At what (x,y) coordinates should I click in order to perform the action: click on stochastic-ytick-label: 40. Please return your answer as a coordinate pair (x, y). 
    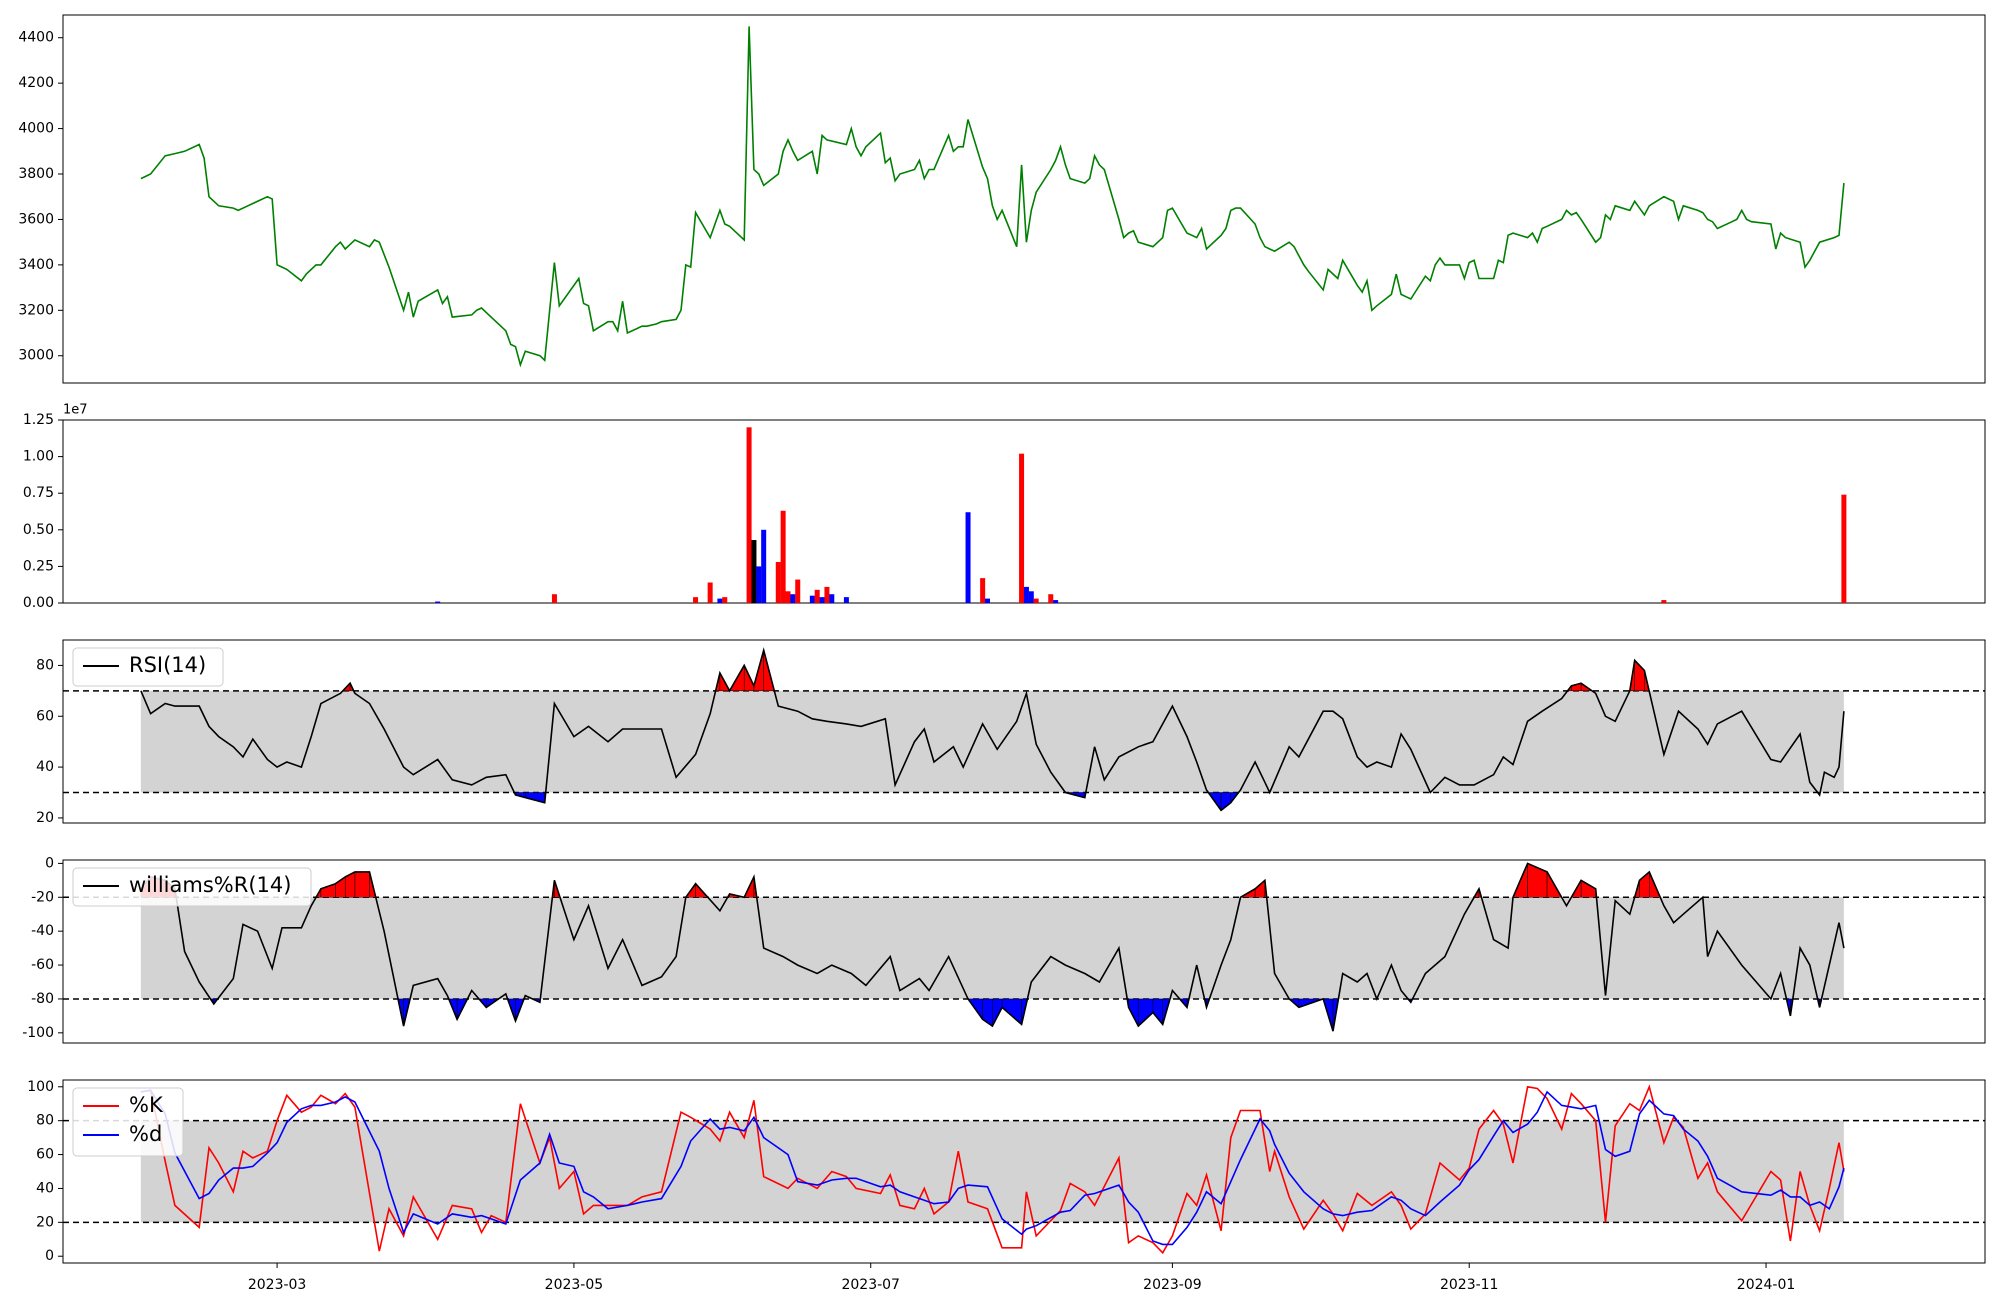
    Looking at the image, I should click on (45, 1188).